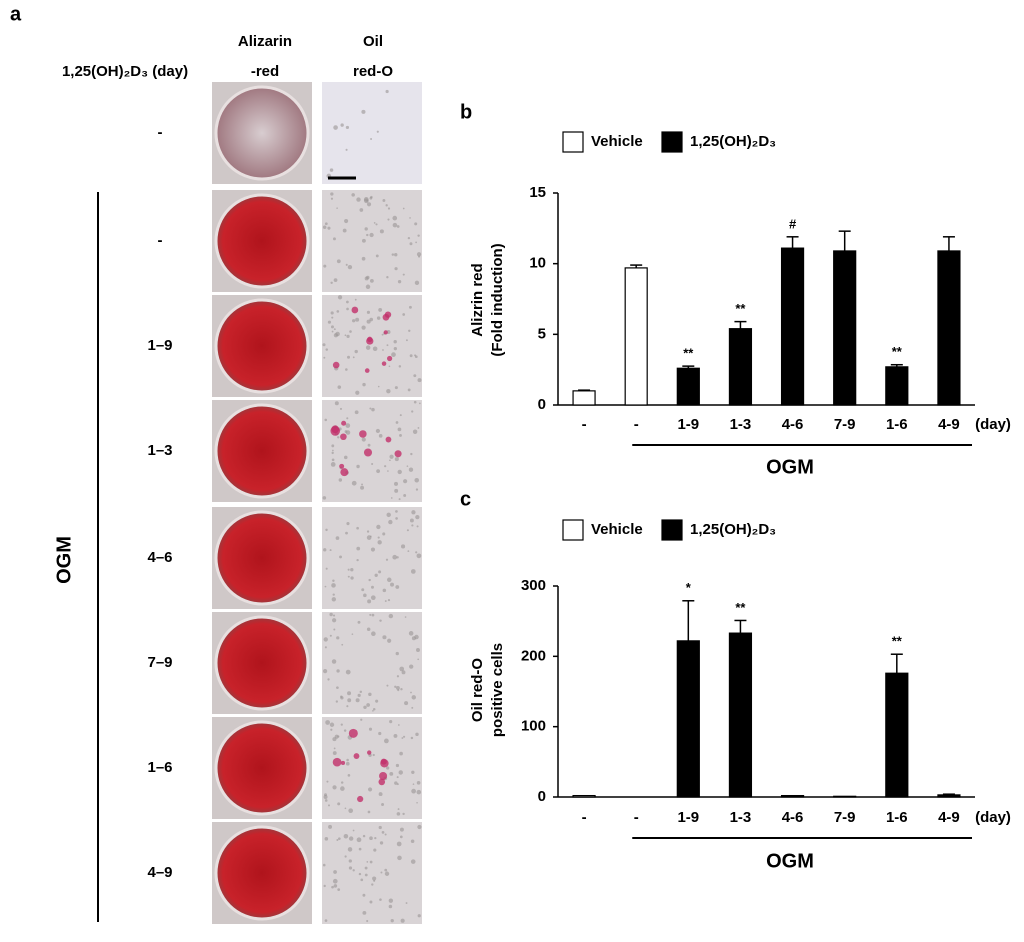 This screenshot has height=942, width=1024. Describe the element at coordinates (159, 767) in the screenshot. I see `row-label: 1–6` at that location.